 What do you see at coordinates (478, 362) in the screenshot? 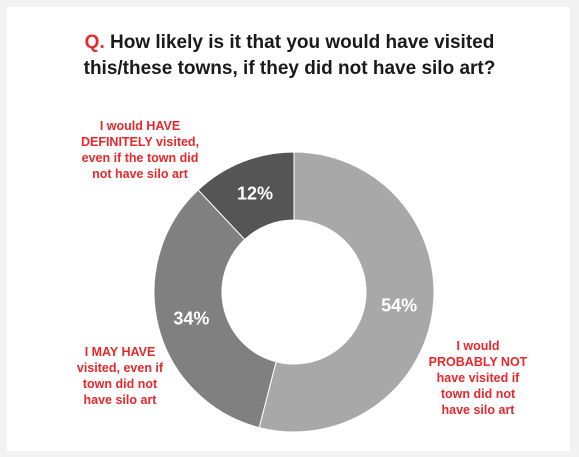
I see `callout-line: PROBABLY NOT` at bounding box center [478, 362].